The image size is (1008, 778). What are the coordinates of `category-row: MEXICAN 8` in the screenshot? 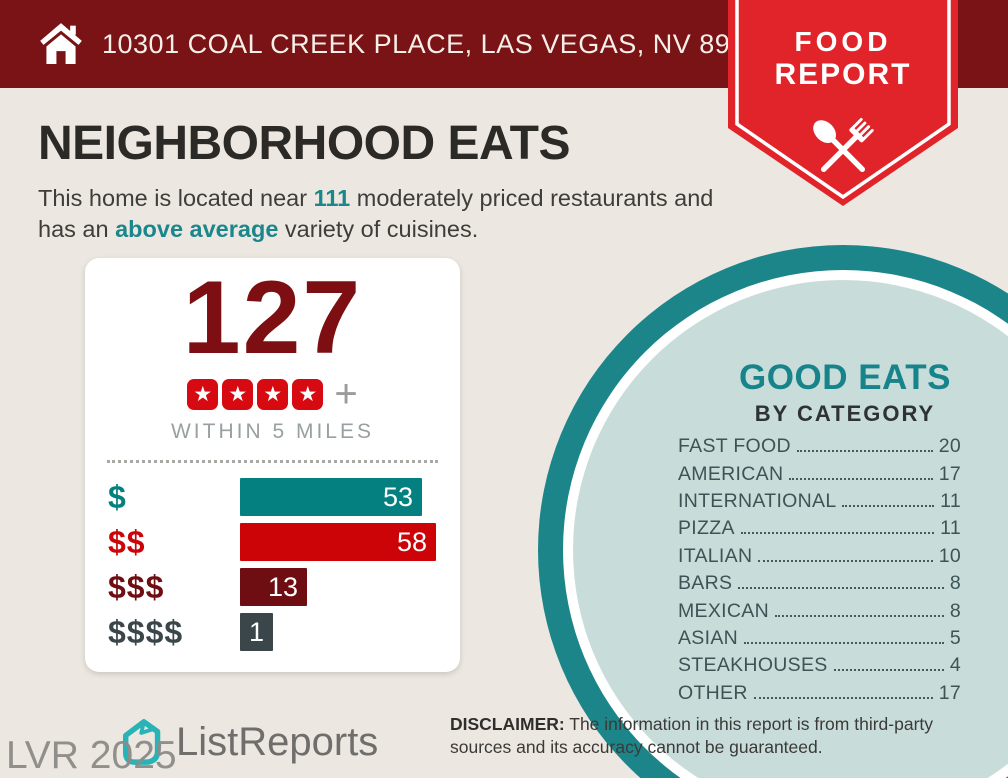 It's located at (819, 610).